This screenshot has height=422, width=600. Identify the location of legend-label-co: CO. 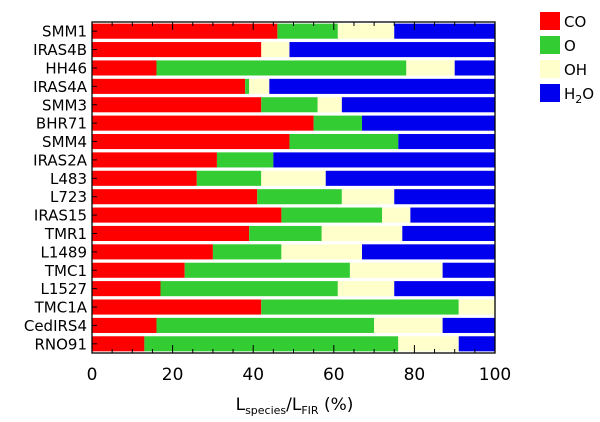
(575, 22).